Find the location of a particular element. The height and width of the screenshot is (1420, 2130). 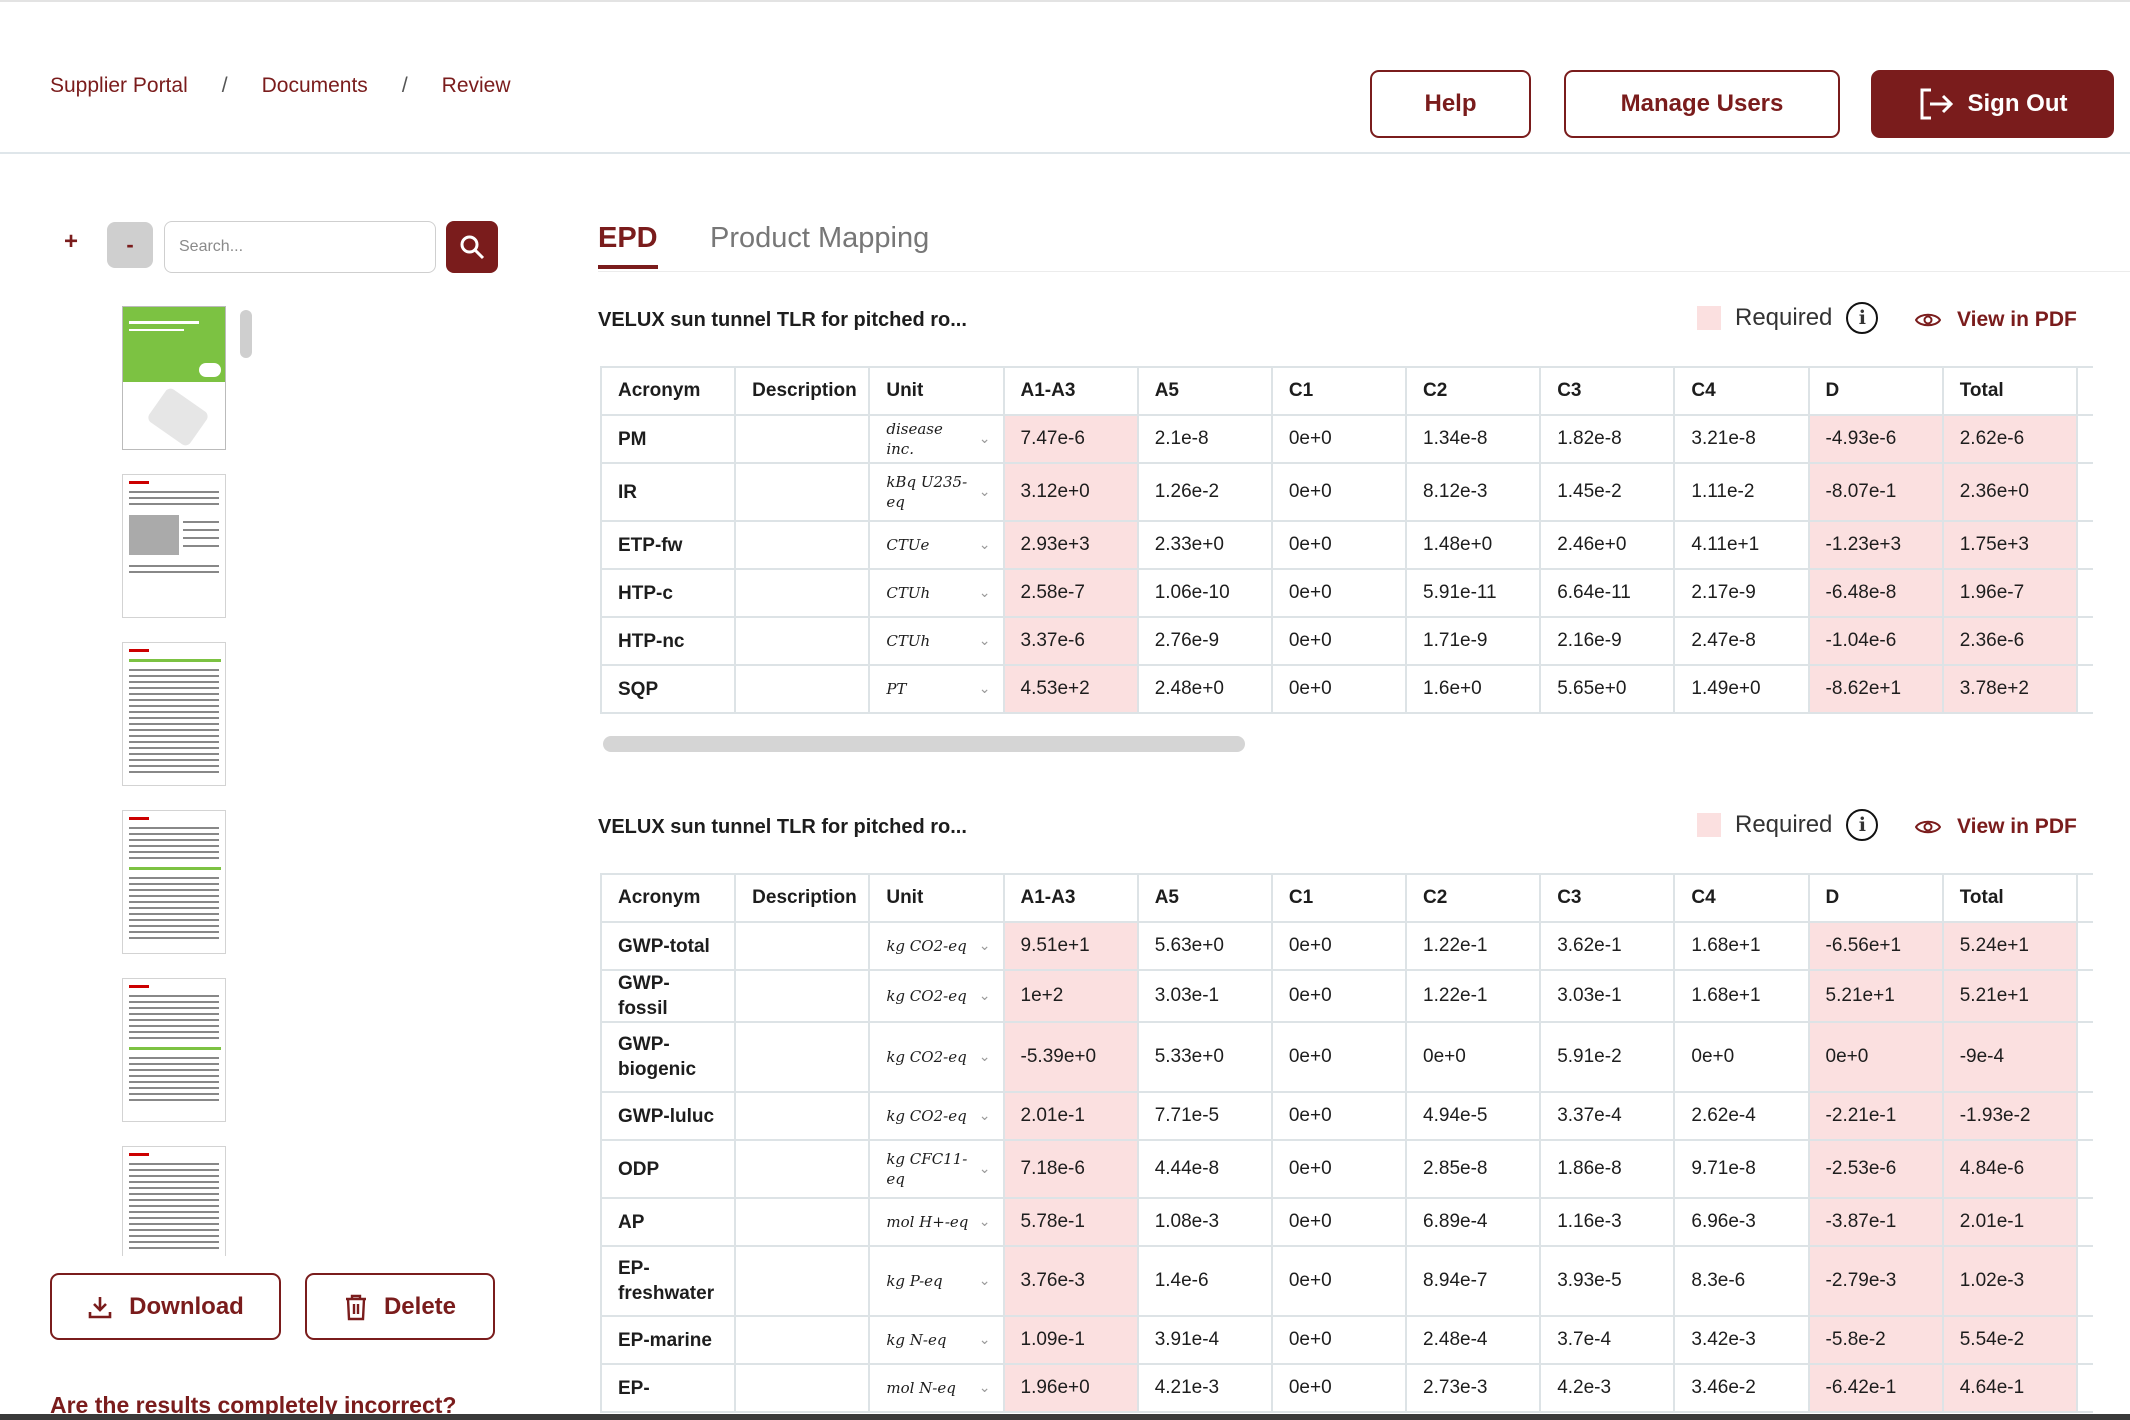

value-cell: -1.93e-2 is located at coordinates (2009, 1116).